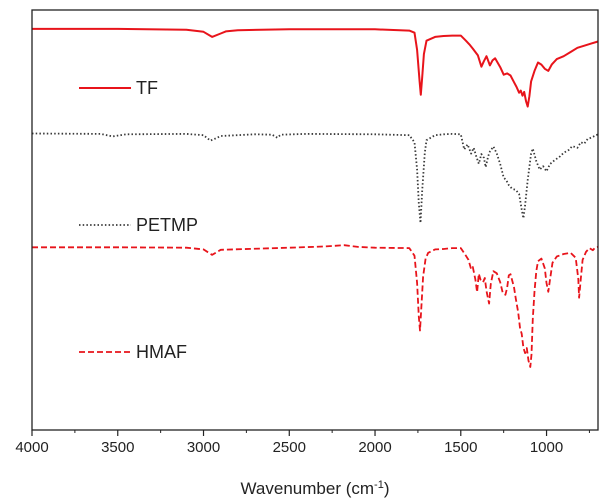 This screenshot has height=502, width=599. I want to click on x-tick-label: 4000, so click(31, 447).